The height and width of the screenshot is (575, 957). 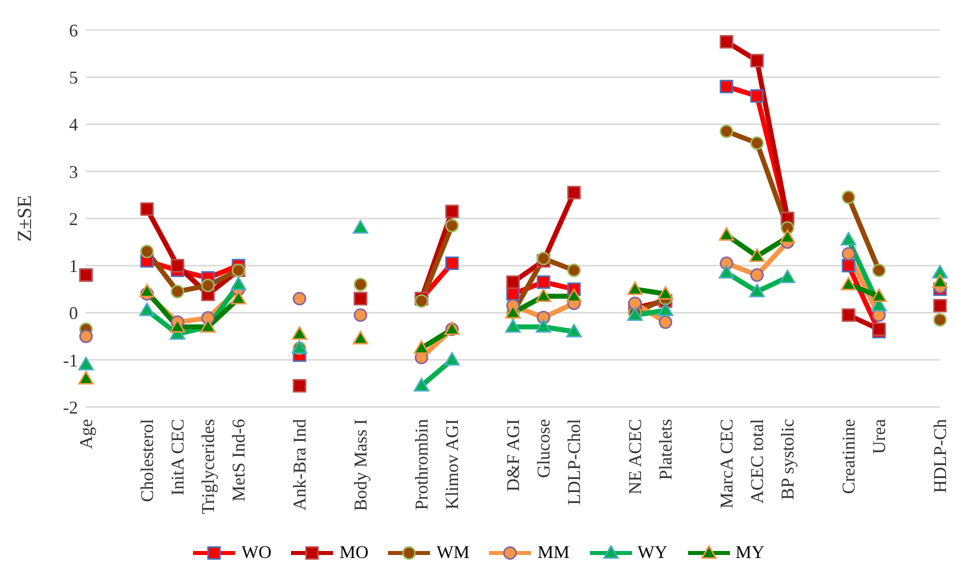 I want to click on x-tick-label: LDLP-Chol, so click(x=574, y=462).